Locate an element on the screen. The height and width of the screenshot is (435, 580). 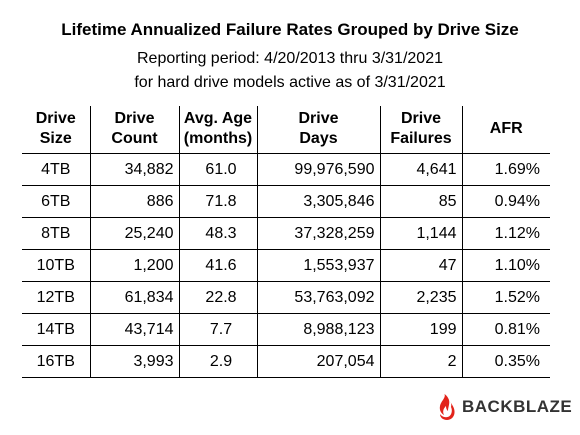
logo-text: BACKBLAZE is located at coordinates (517, 406).